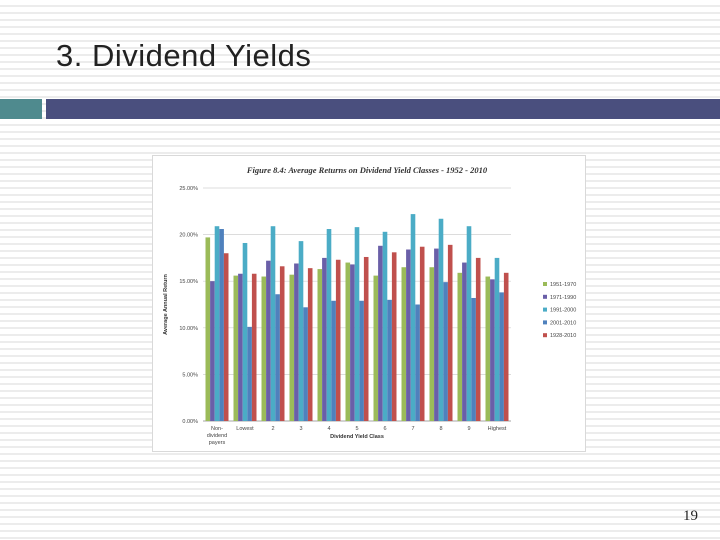 The height and width of the screenshot is (540, 720). Describe the element at coordinates (245, 429) in the screenshot. I see `x-tick-label: Lowest` at that location.